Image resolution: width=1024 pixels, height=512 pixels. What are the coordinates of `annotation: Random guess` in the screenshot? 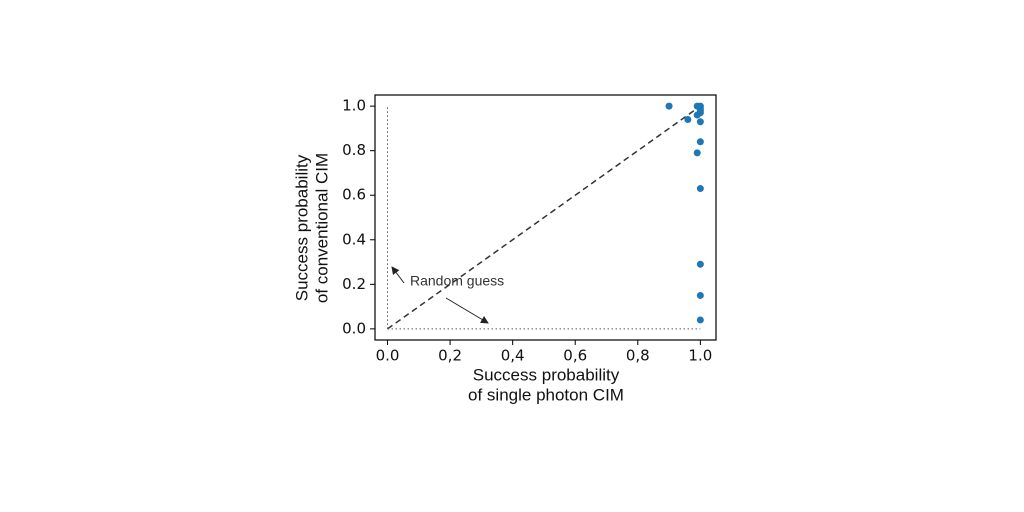 It's located at (457, 281).